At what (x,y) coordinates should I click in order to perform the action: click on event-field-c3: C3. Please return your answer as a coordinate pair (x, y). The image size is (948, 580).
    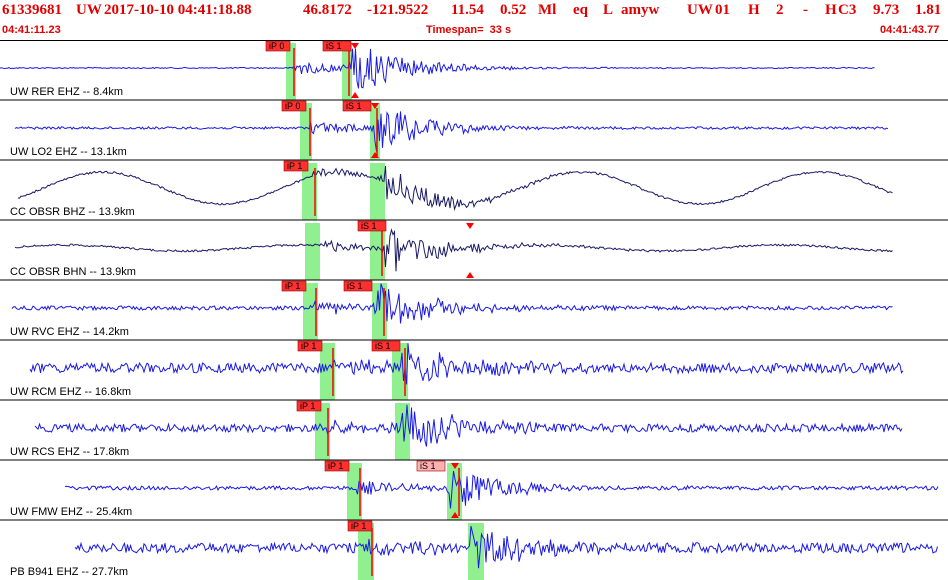
    Looking at the image, I should click on (847, 10).